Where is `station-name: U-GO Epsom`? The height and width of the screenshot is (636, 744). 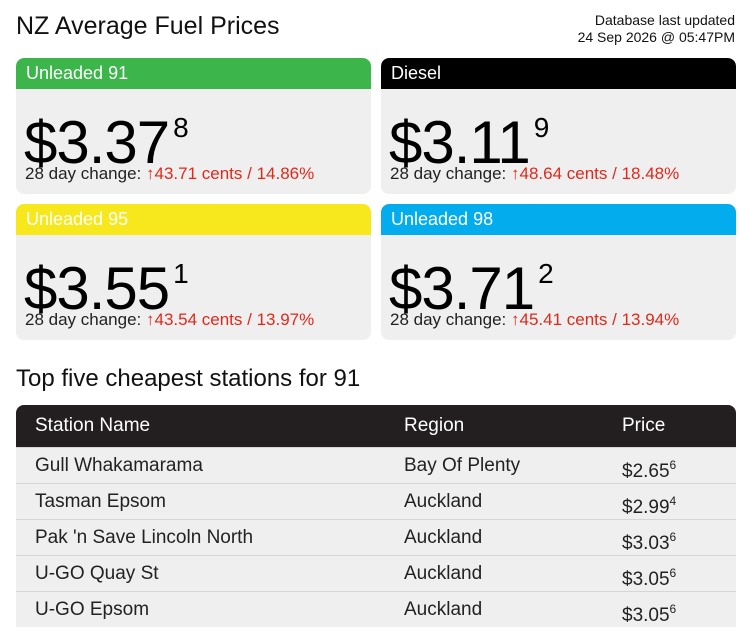 station-name: U-GO Epsom is located at coordinates (92, 609).